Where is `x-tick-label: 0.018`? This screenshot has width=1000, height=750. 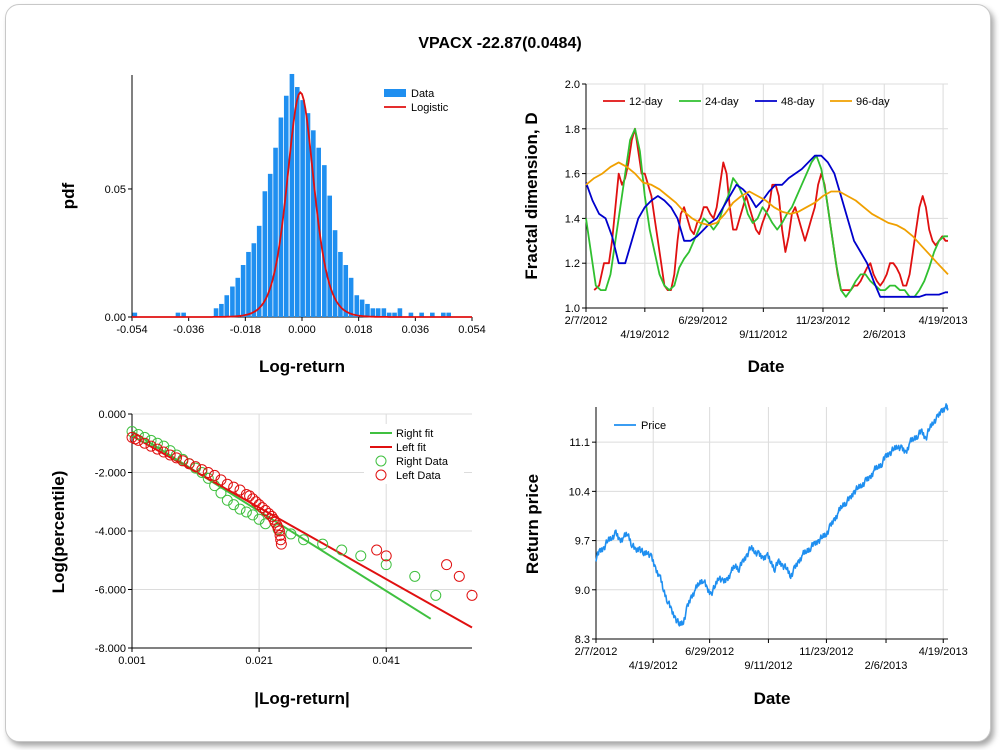 x-tick-label: 0.018 is located at coordinates (359, 330).